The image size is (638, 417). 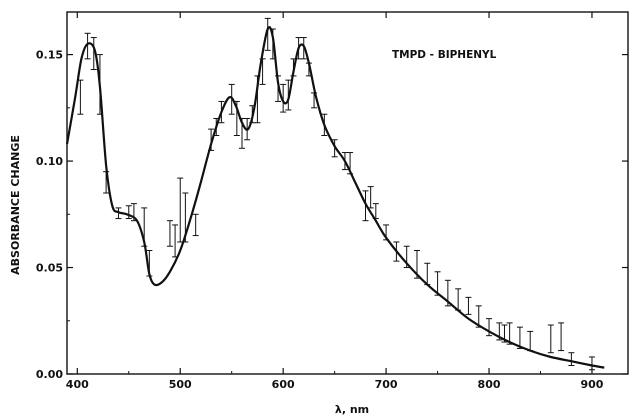 I want to click on chart-annotation: TMPD - BIPHENYL, so click(x=444, y=55).